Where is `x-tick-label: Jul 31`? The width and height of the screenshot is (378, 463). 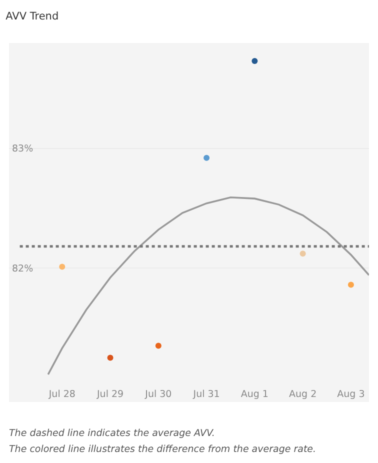 x-tick-label: Jul 31 is located at coordinates (206, 394).